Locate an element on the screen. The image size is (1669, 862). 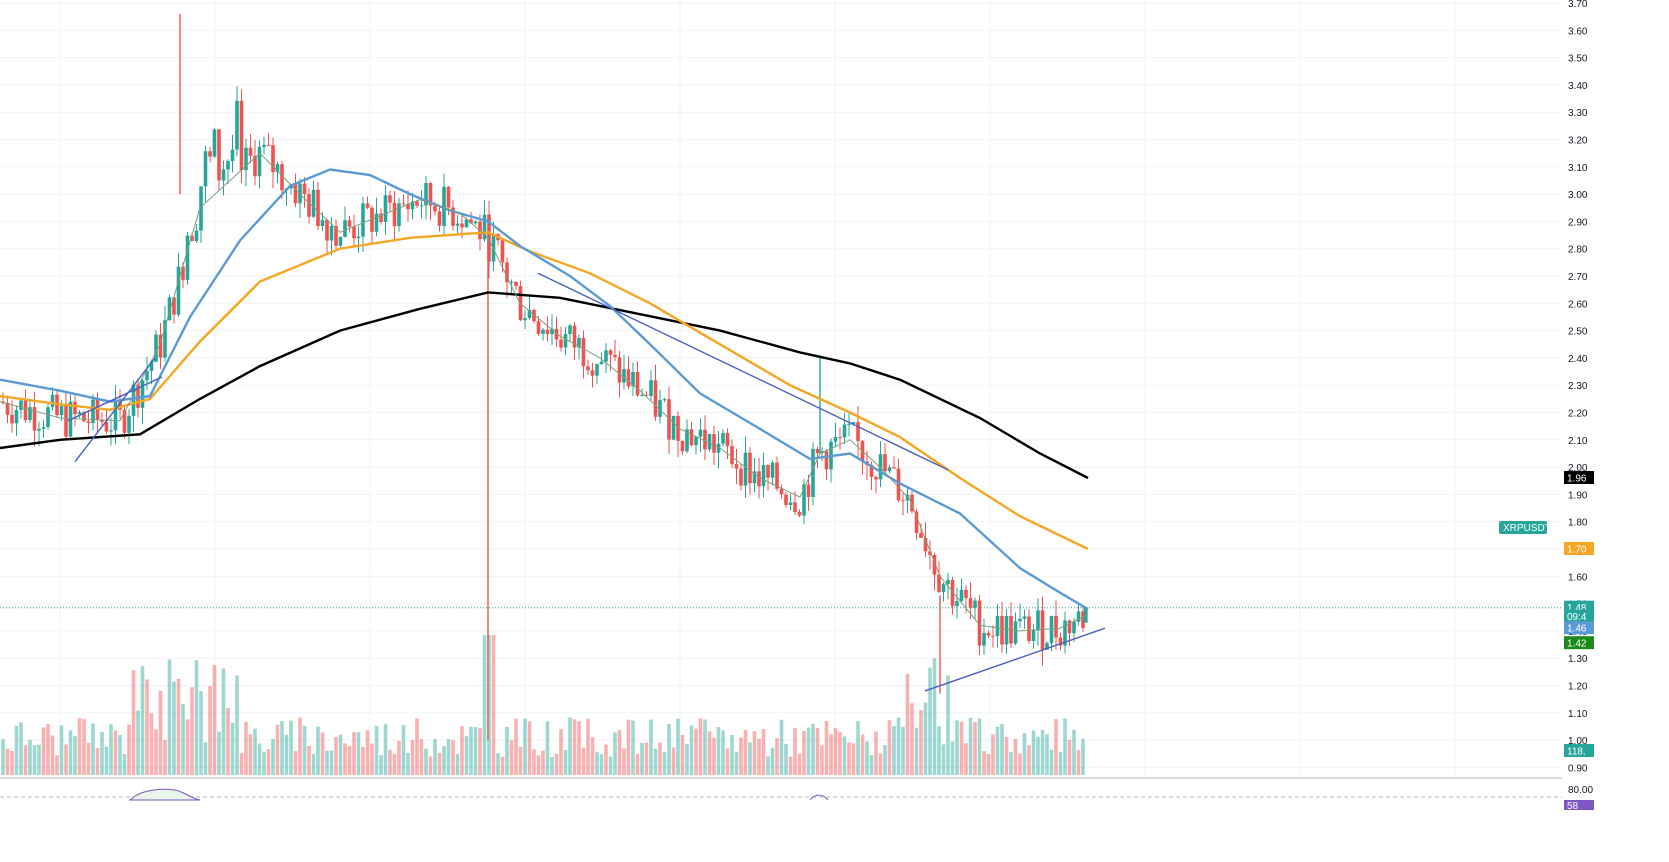
price-tick-label: 2.30 is located at coordinates (1578, 386).